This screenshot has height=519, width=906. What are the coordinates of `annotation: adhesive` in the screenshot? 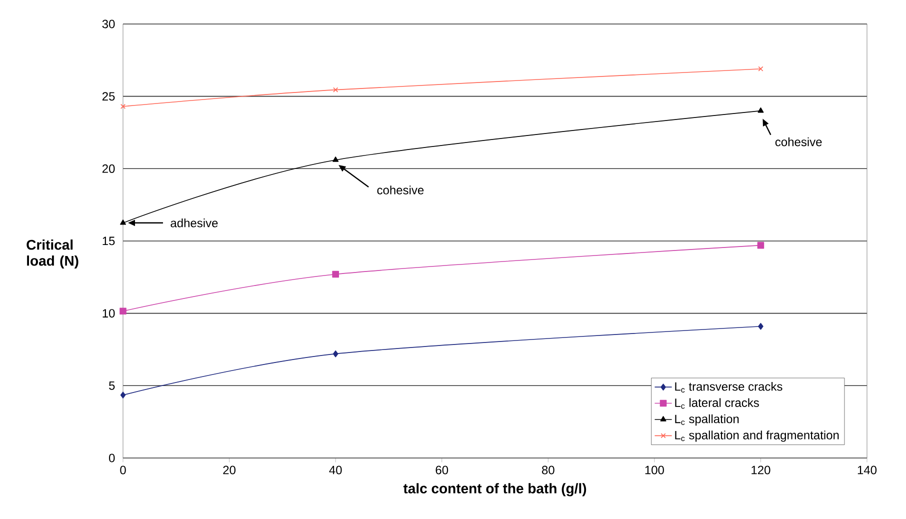 It's located at (194, 223).